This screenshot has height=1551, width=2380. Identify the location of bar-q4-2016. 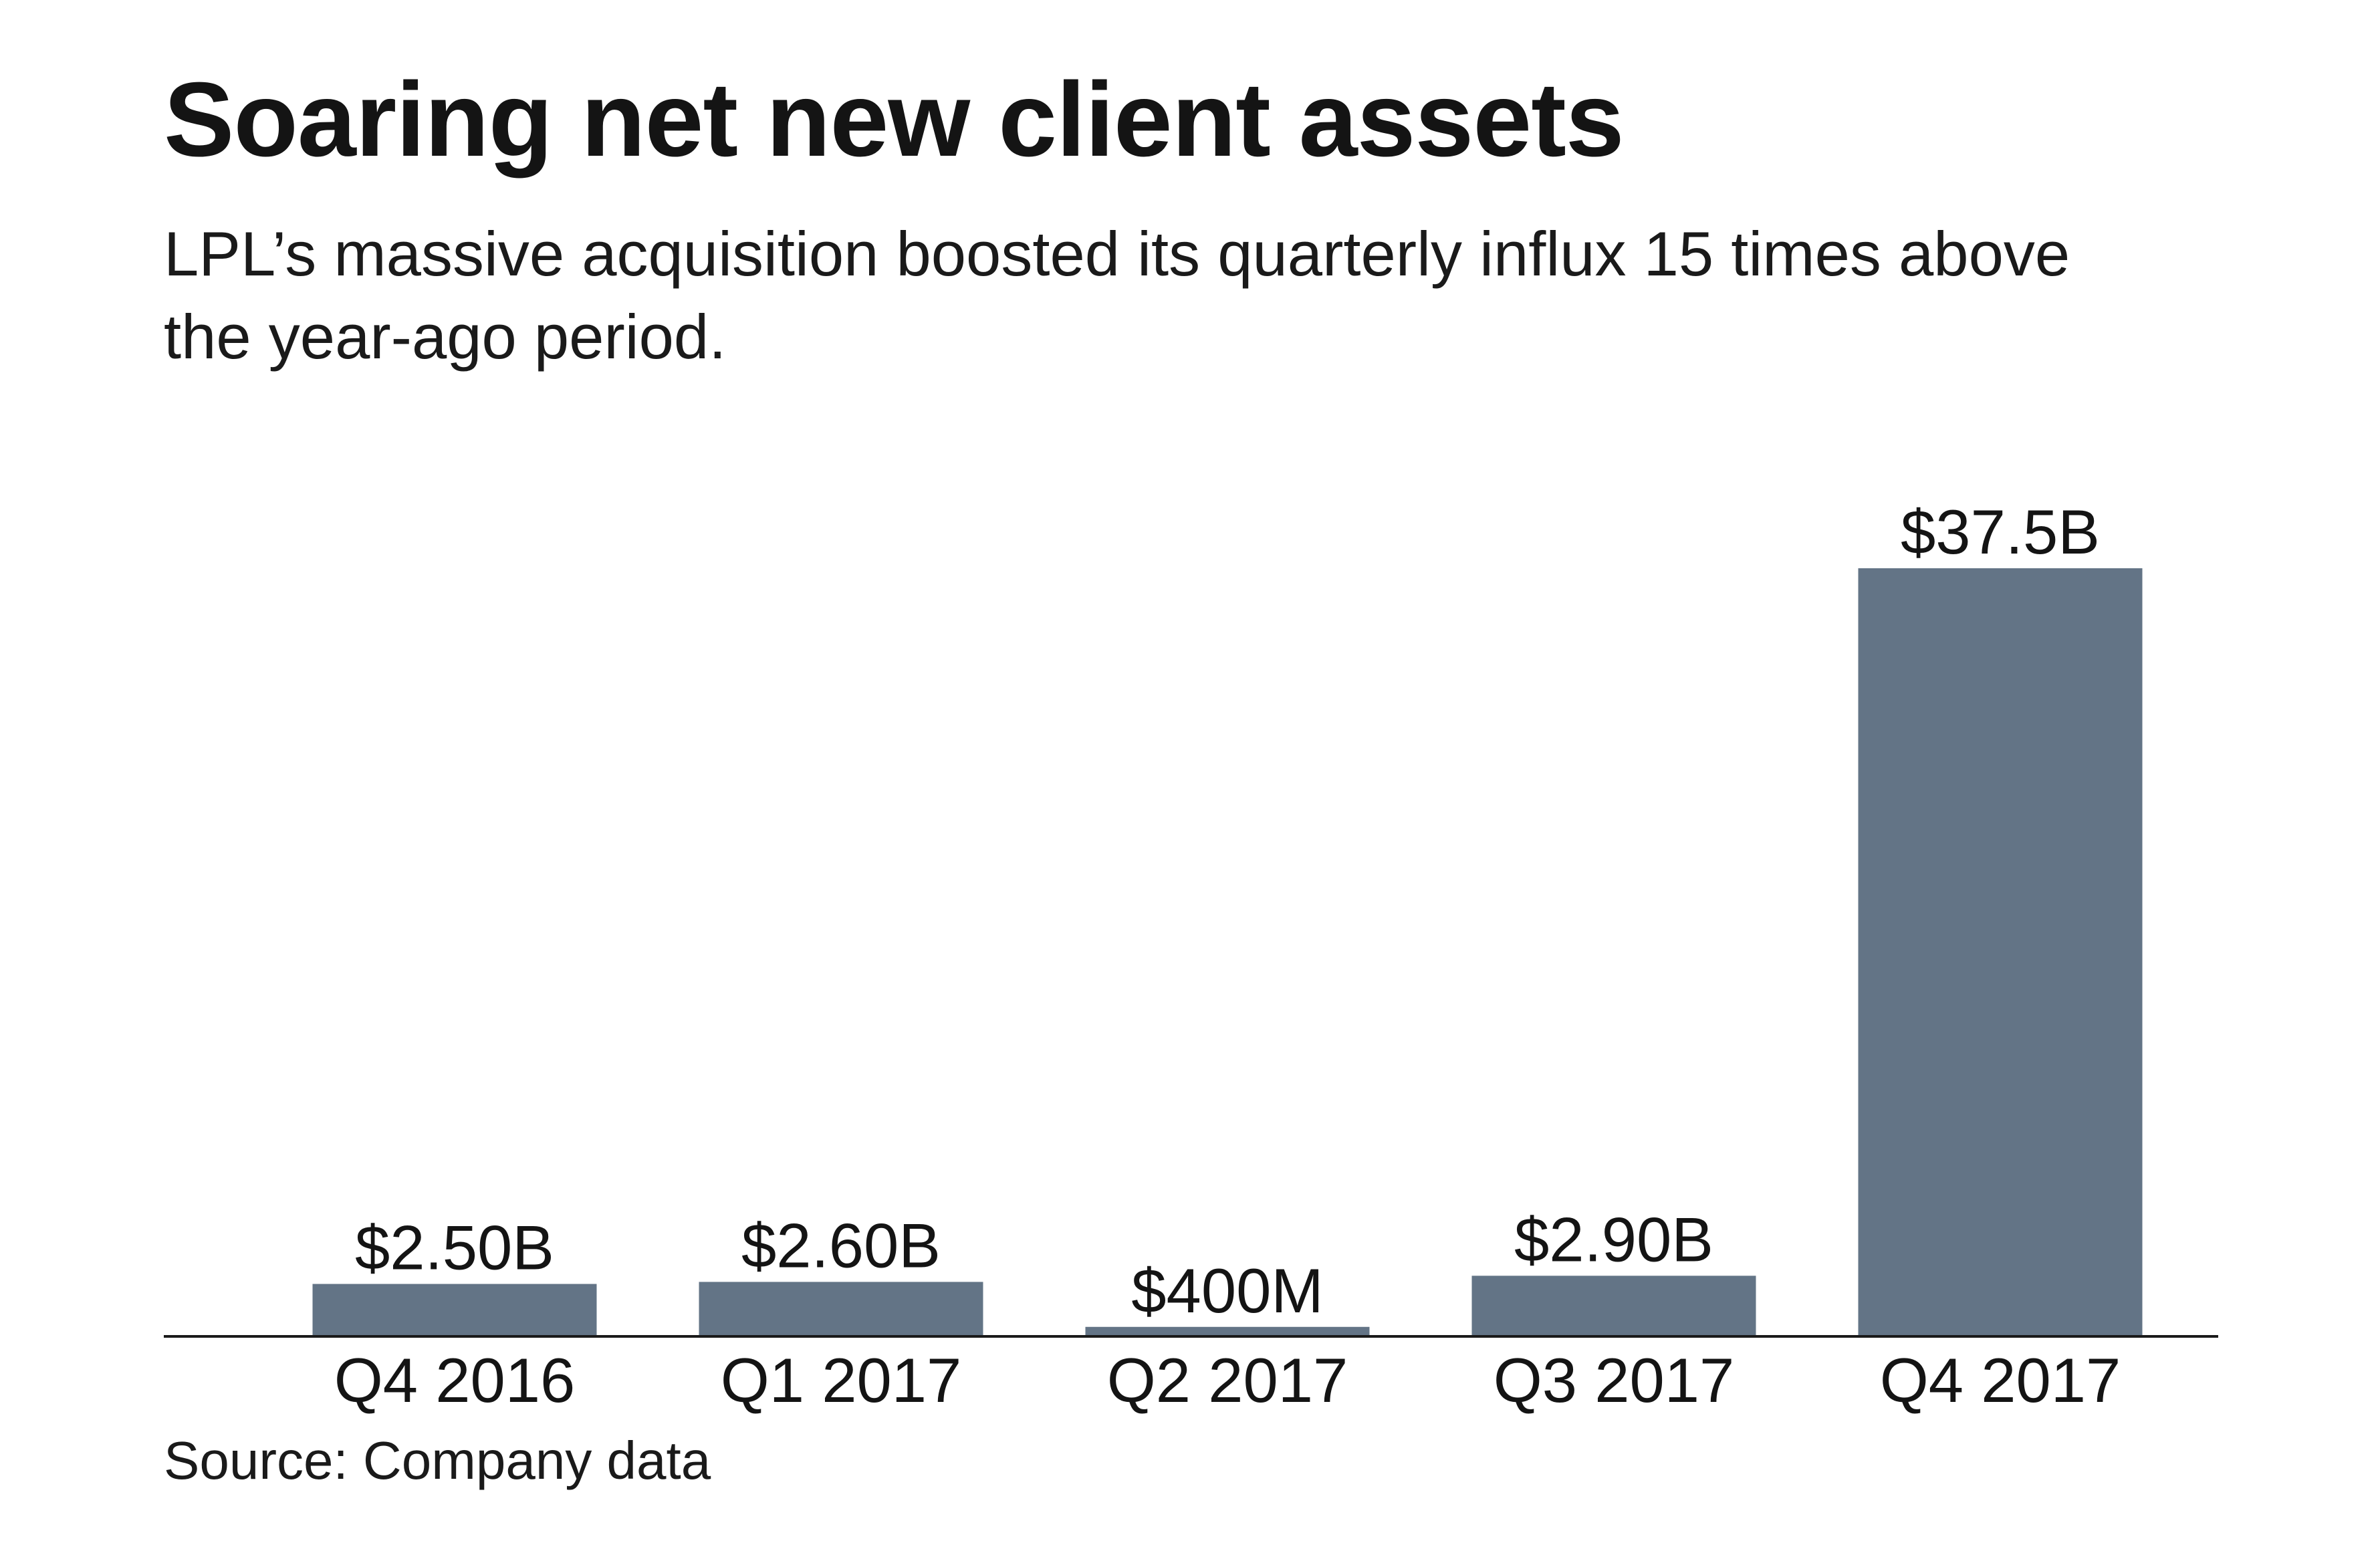
(454, 1309).